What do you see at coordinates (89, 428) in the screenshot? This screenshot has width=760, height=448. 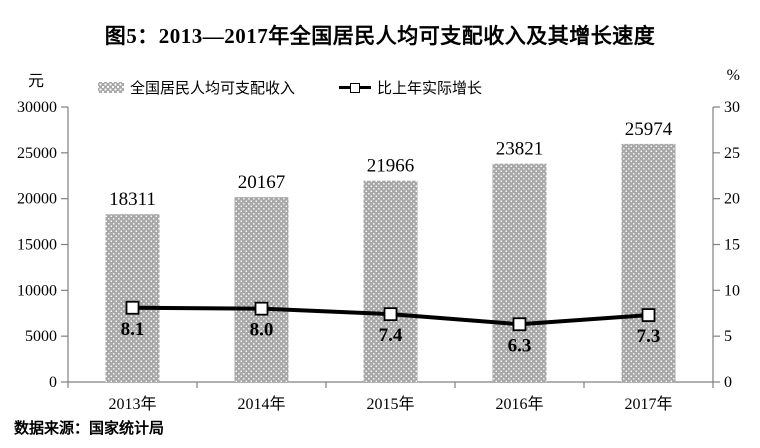 I see `source-note: 数据来源：国家统计局` at bounding box center [89, 428].